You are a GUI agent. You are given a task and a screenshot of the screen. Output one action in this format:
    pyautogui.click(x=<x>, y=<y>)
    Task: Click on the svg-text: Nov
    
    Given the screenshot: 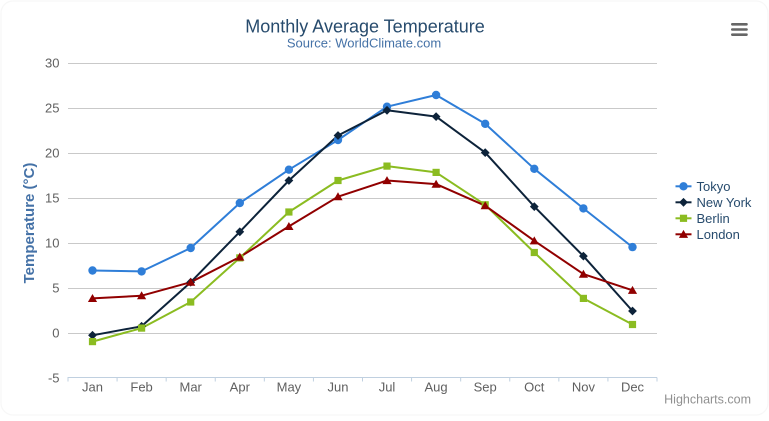 What is the action you would take?
    pyautogui.click(x=584, y=387)
    